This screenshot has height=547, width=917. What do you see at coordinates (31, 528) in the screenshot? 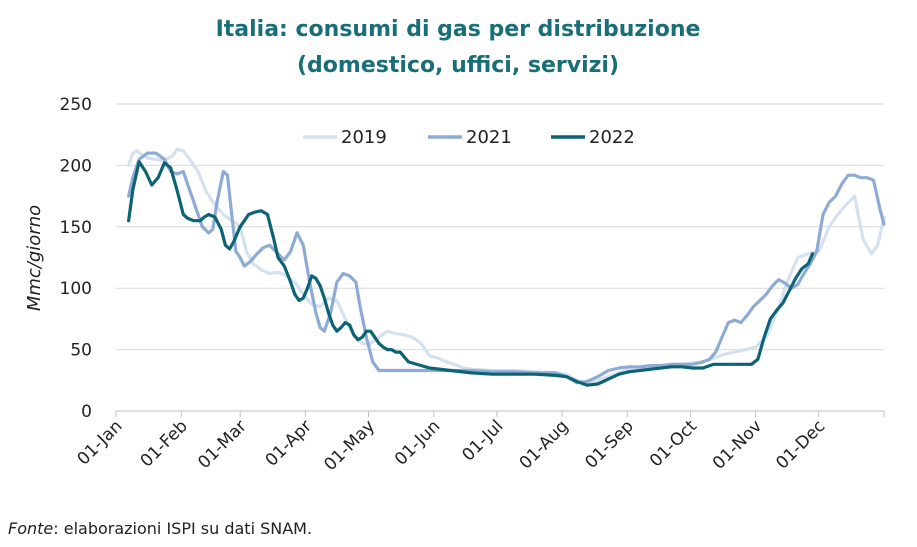
I see `source-label: Fonte` at bounding box center [31, 528].